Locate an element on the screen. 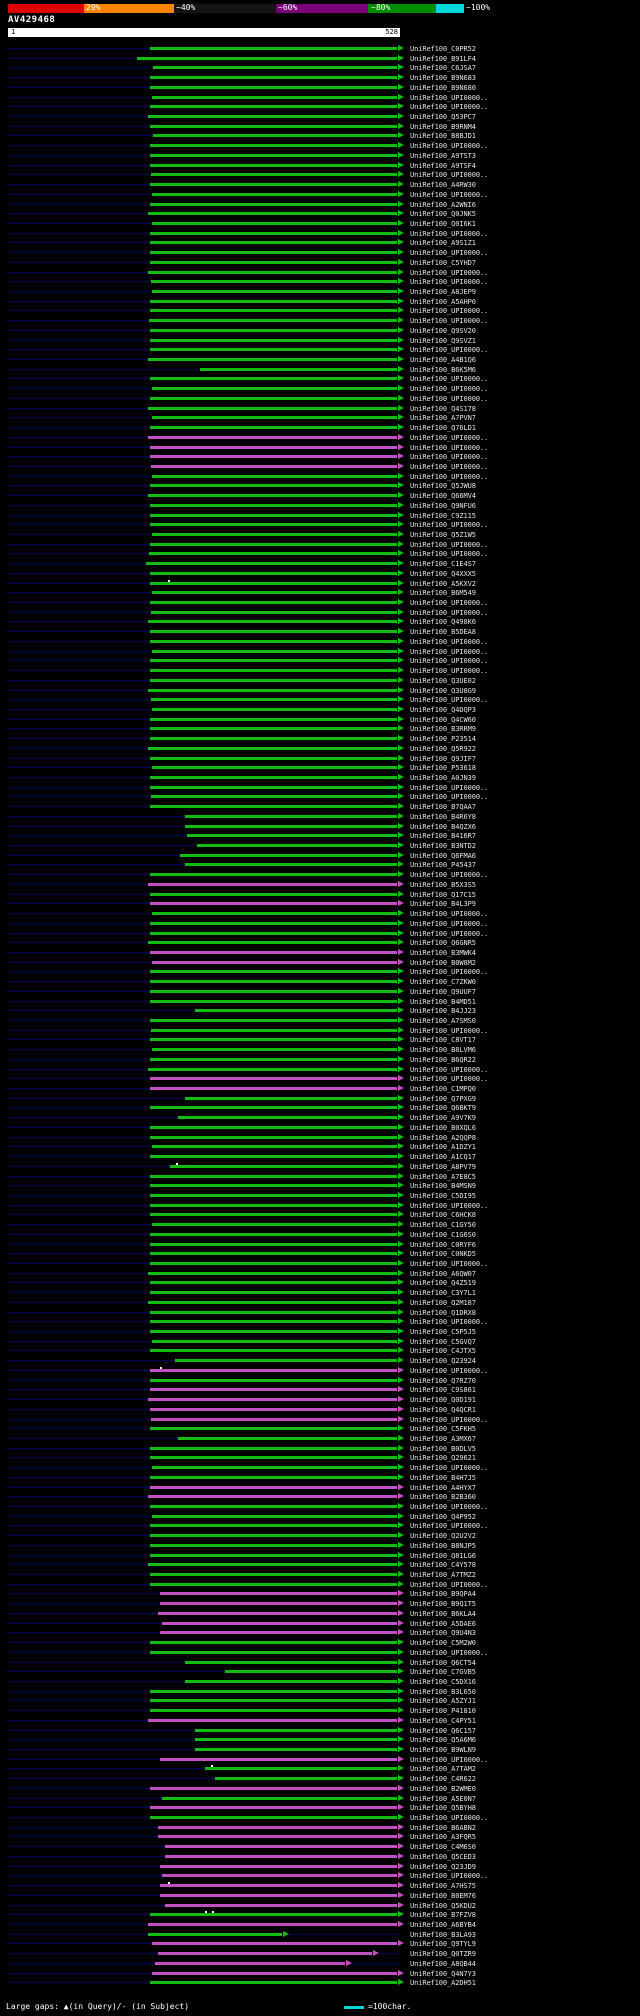 The height and width of the screenshot is (2016, 640). hit-label: UniRef100_Q9NFU6 is located at coordinates (443, 505).